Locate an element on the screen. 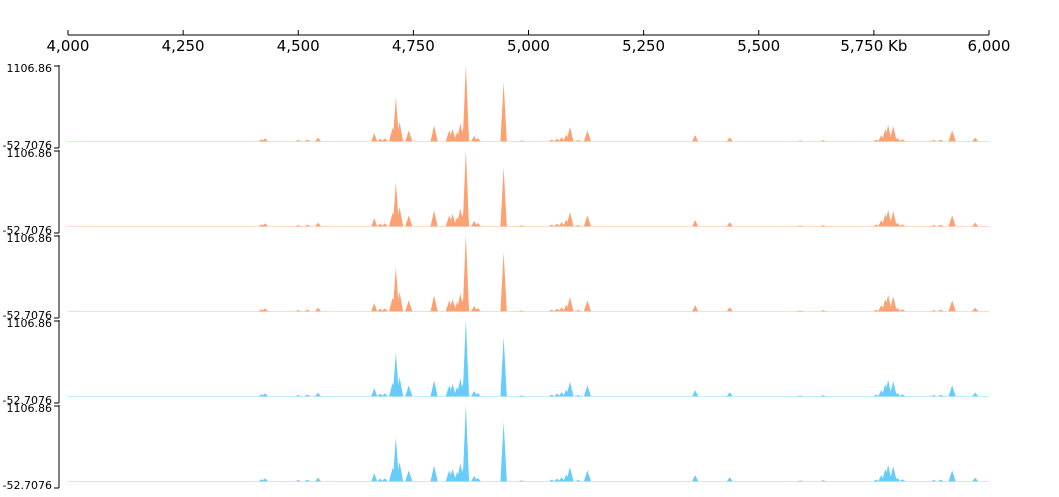 This screenshot has height=497, width=1059. x-tick-label: 4,750 is located at coordinates (413, 46).